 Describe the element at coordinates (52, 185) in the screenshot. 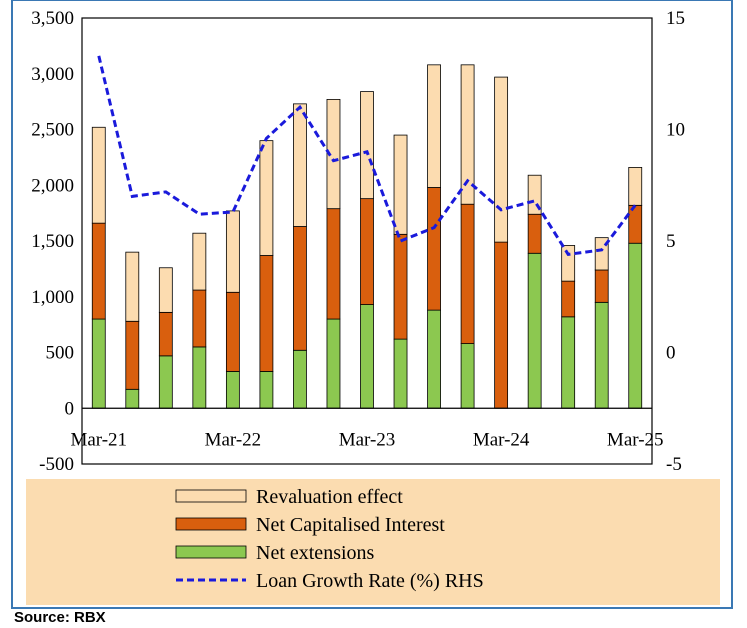

I see `y-tick-label: 2,000` at that location.